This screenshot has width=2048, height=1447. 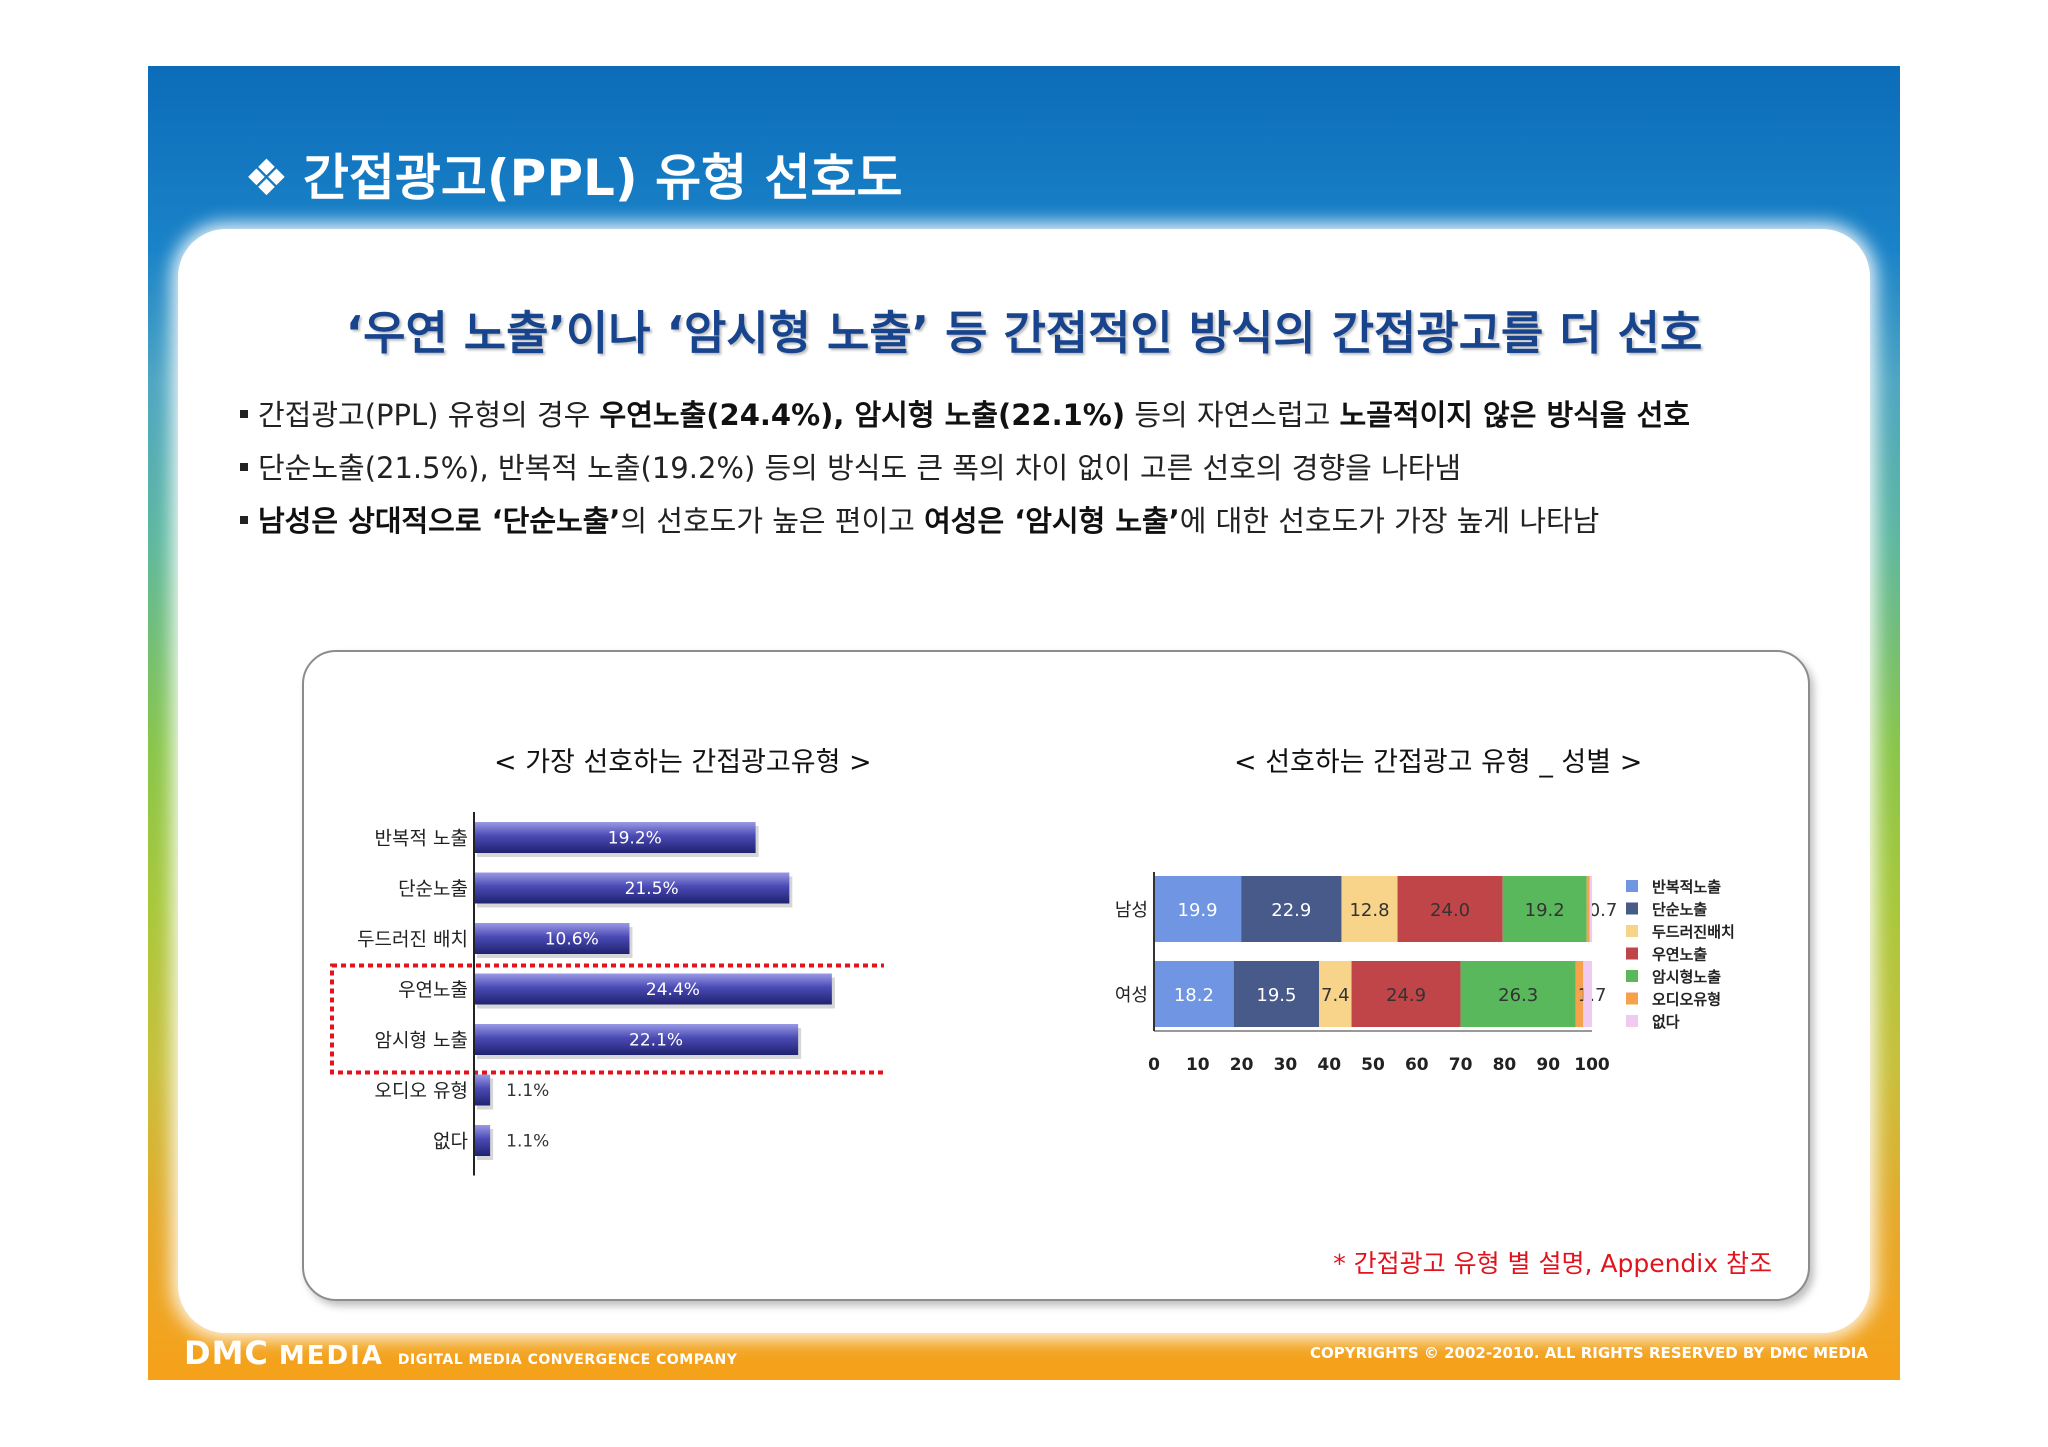 What do you see at coordinates (862, 415) in the screenshot?
I see `bullet-text: 우연노출(24.4%), 암시형 노출(22.1%)` at bounding box center [862, 415].